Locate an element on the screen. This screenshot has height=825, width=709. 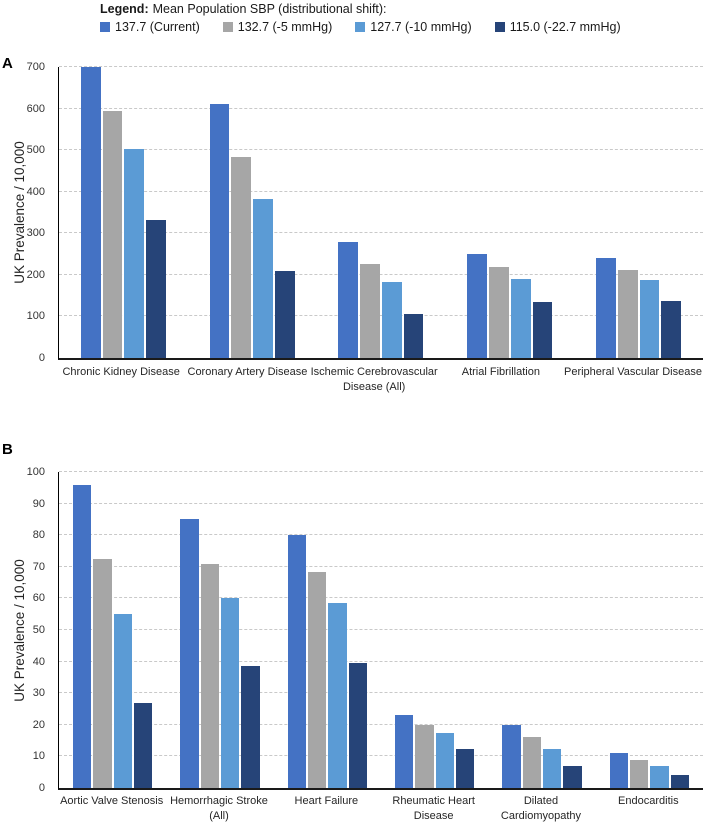
legend-item: 132.7 (-5 mmHg) is located at coordinates (277, 27).